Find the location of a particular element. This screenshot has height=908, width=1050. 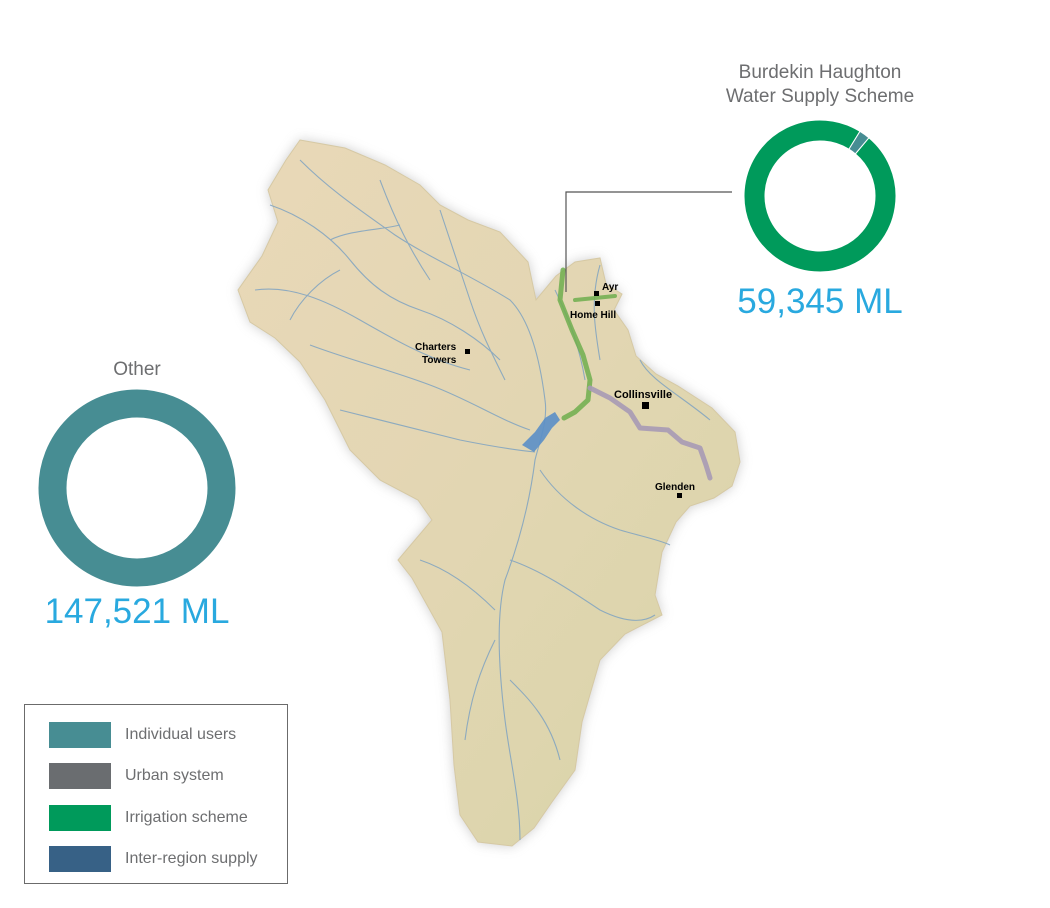

town-label-home-hill: Home Hill is located at coordinates (593, 315).